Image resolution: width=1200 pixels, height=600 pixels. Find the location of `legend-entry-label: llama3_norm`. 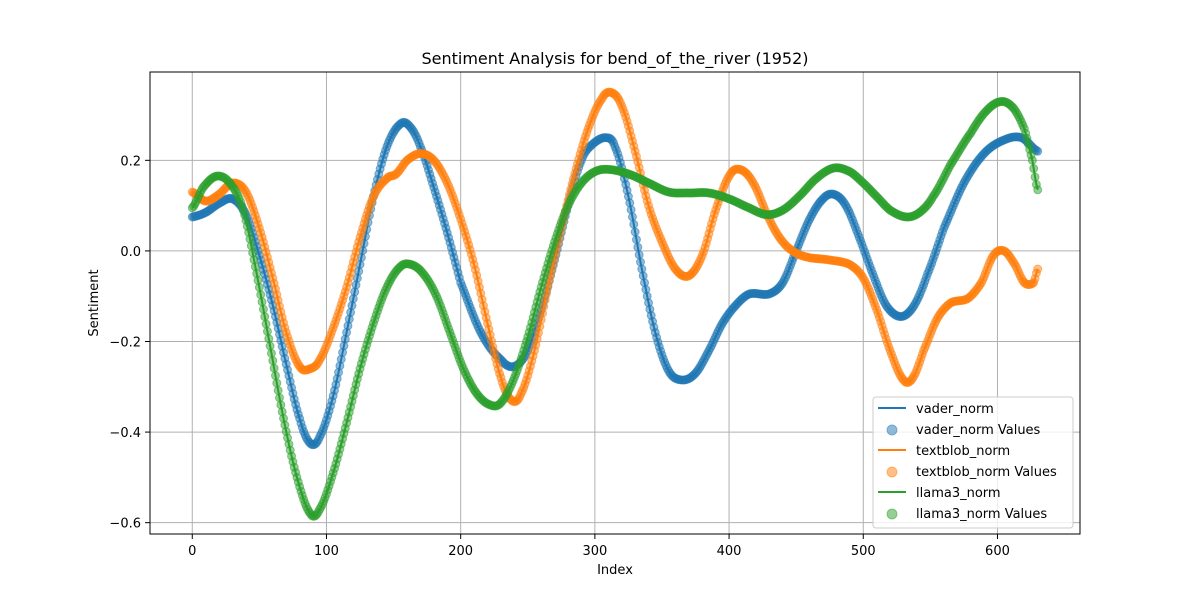

legend-entry-label: llama3_norm is located at coordinates (958, 493).